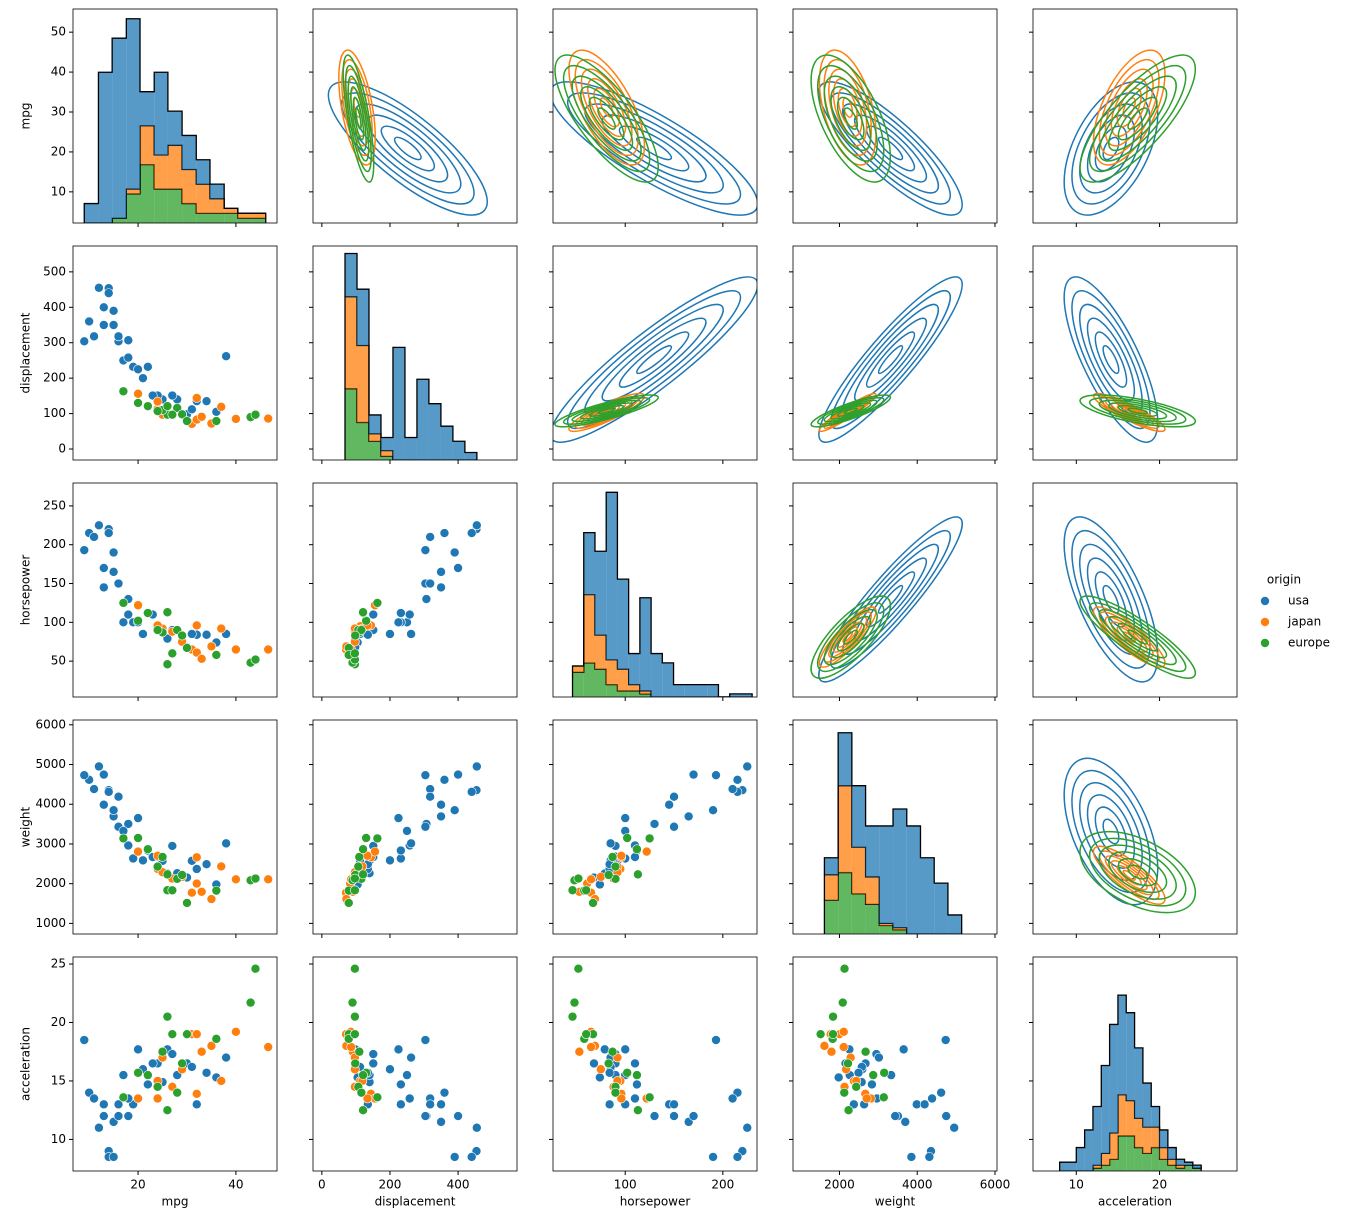  What do you see at coordinates (1309, 643) in the screenshot?
I see `legend-label: europe` at bounding box center [1309, 643].